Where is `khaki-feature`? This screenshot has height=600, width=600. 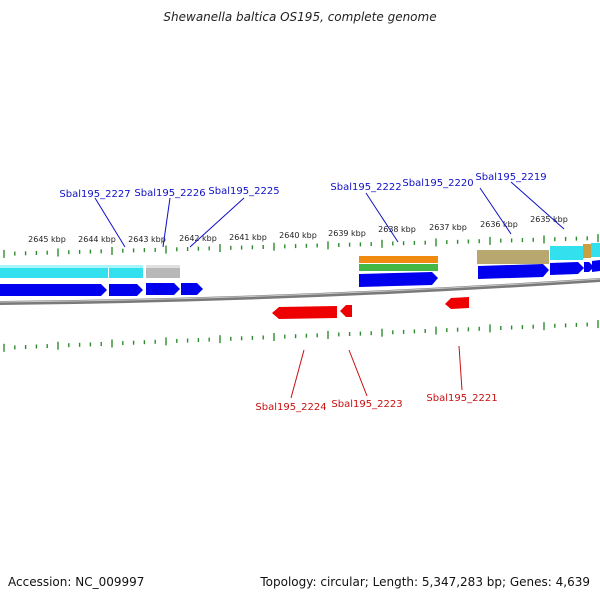
khaki-feature is located at coordinates (513, 257).